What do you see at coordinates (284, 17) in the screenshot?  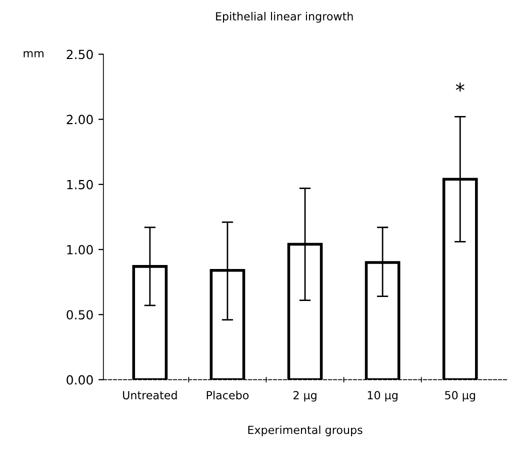 I see `chart-title: Epithelial linear ingrowth` at bounding box center [284, 17].